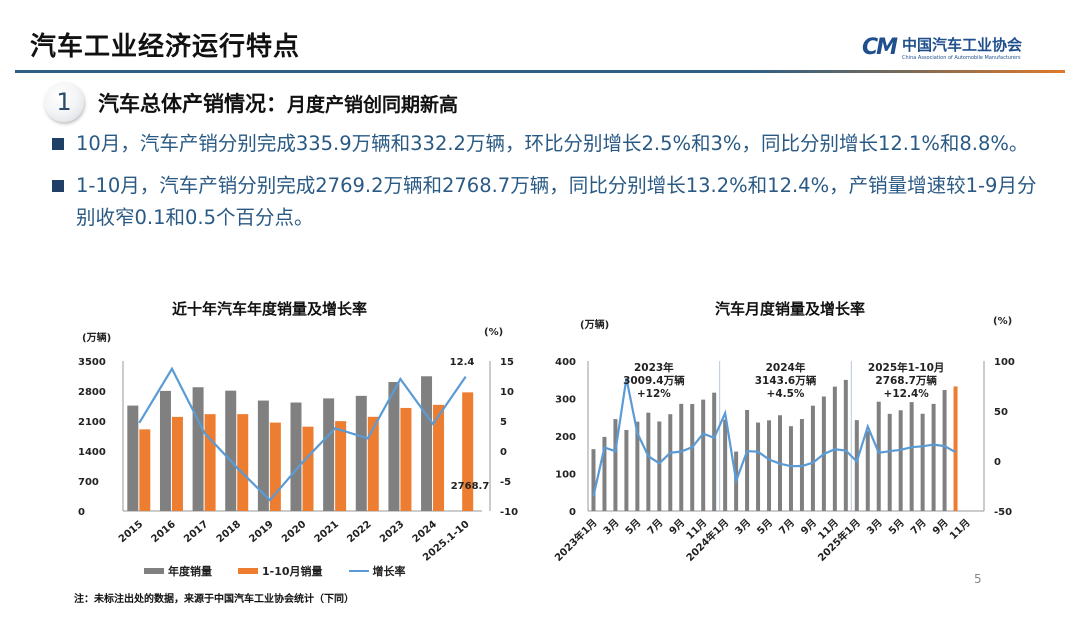  I want to click on y-tick-label: 300, so click(565, 400).